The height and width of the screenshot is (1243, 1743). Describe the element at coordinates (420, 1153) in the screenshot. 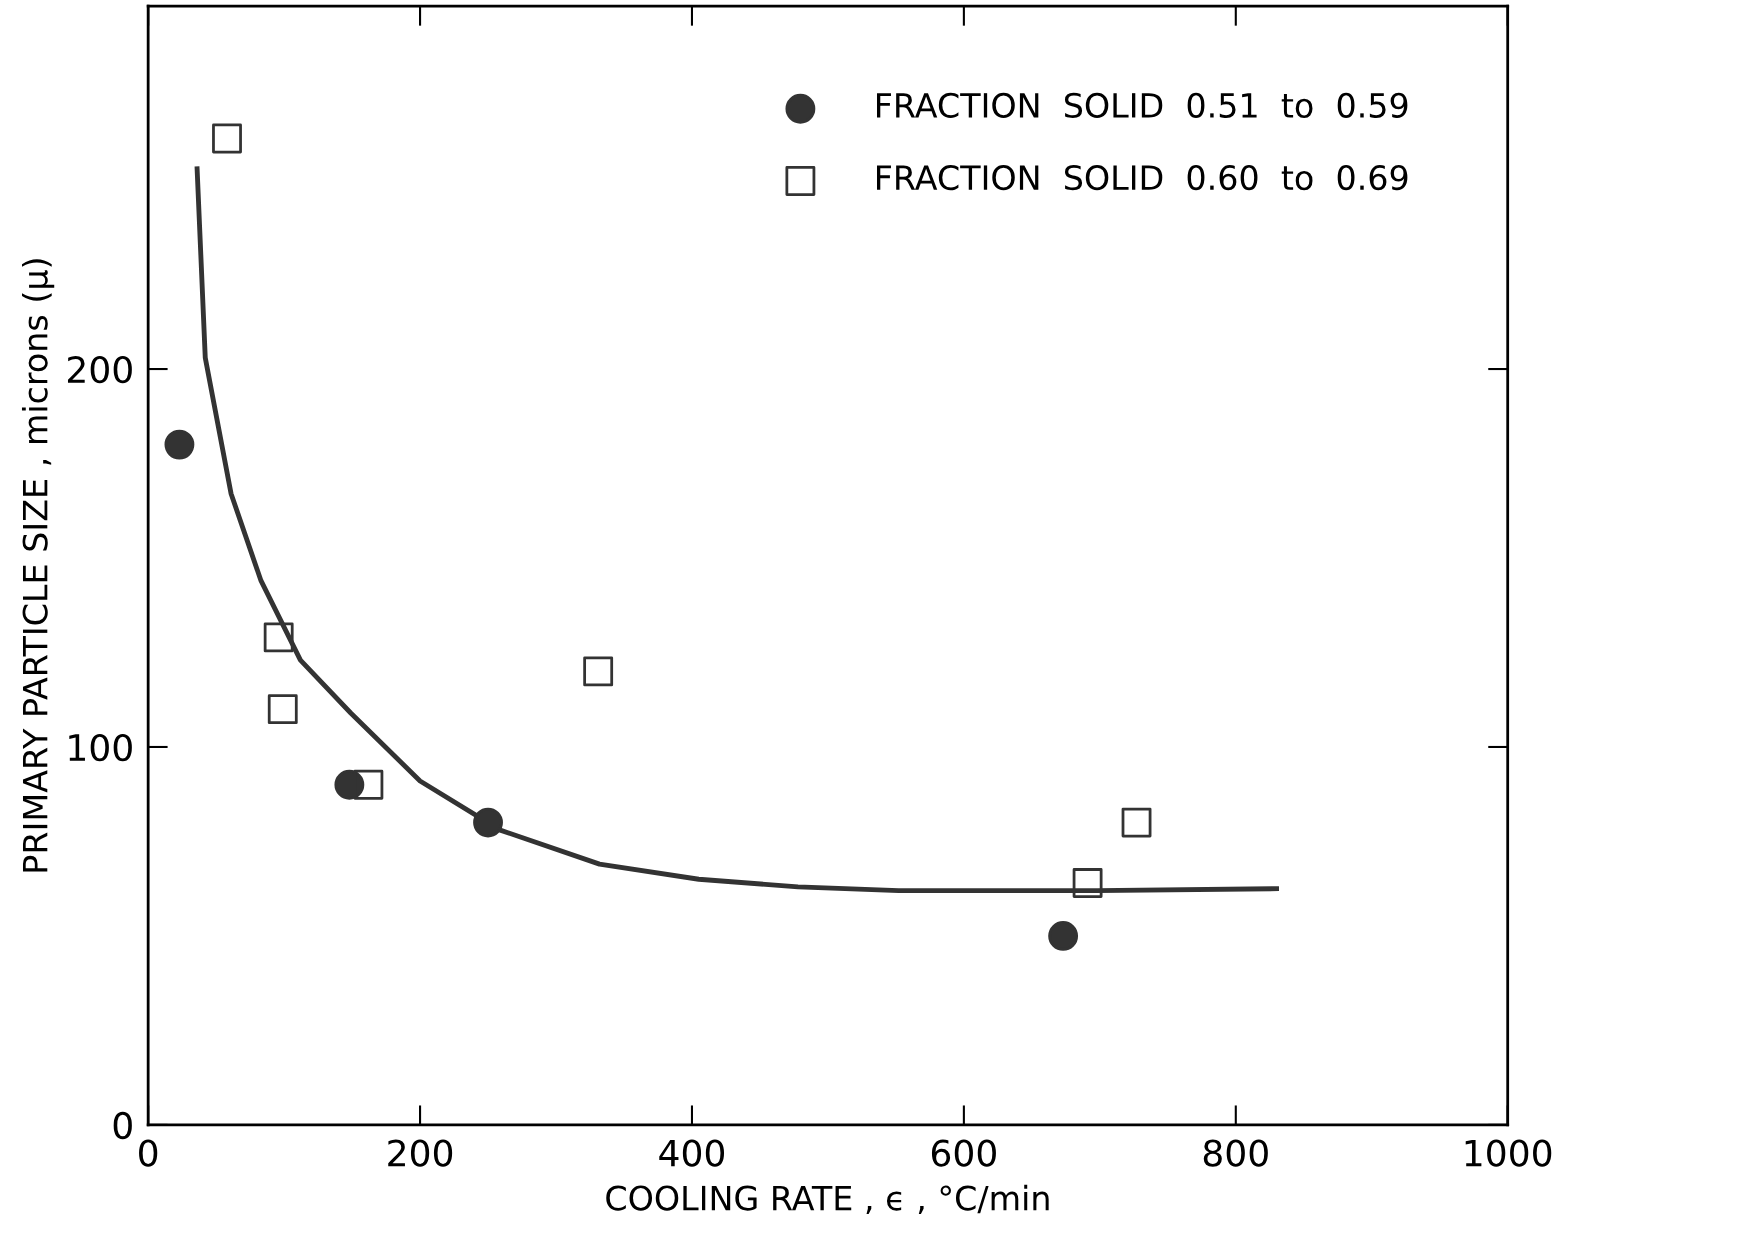

I see `x-tick-label: 200` at that location.